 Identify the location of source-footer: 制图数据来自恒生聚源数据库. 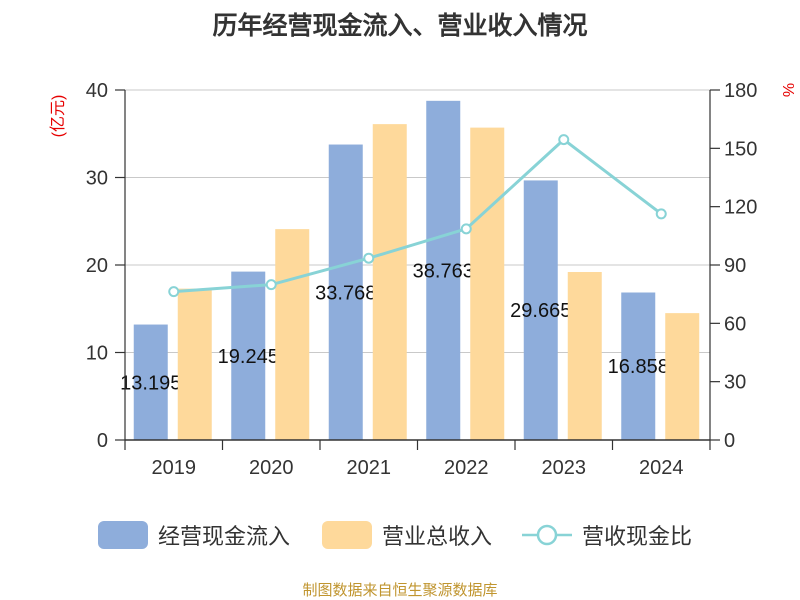
(400, 590).